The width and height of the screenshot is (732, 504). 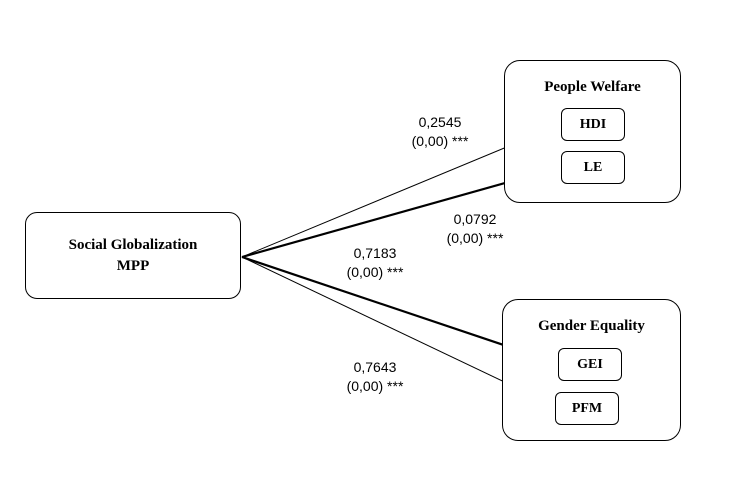 I want to click on path-label-gei: 0,7183 (0,00) ***, so click(x=375, y=263).